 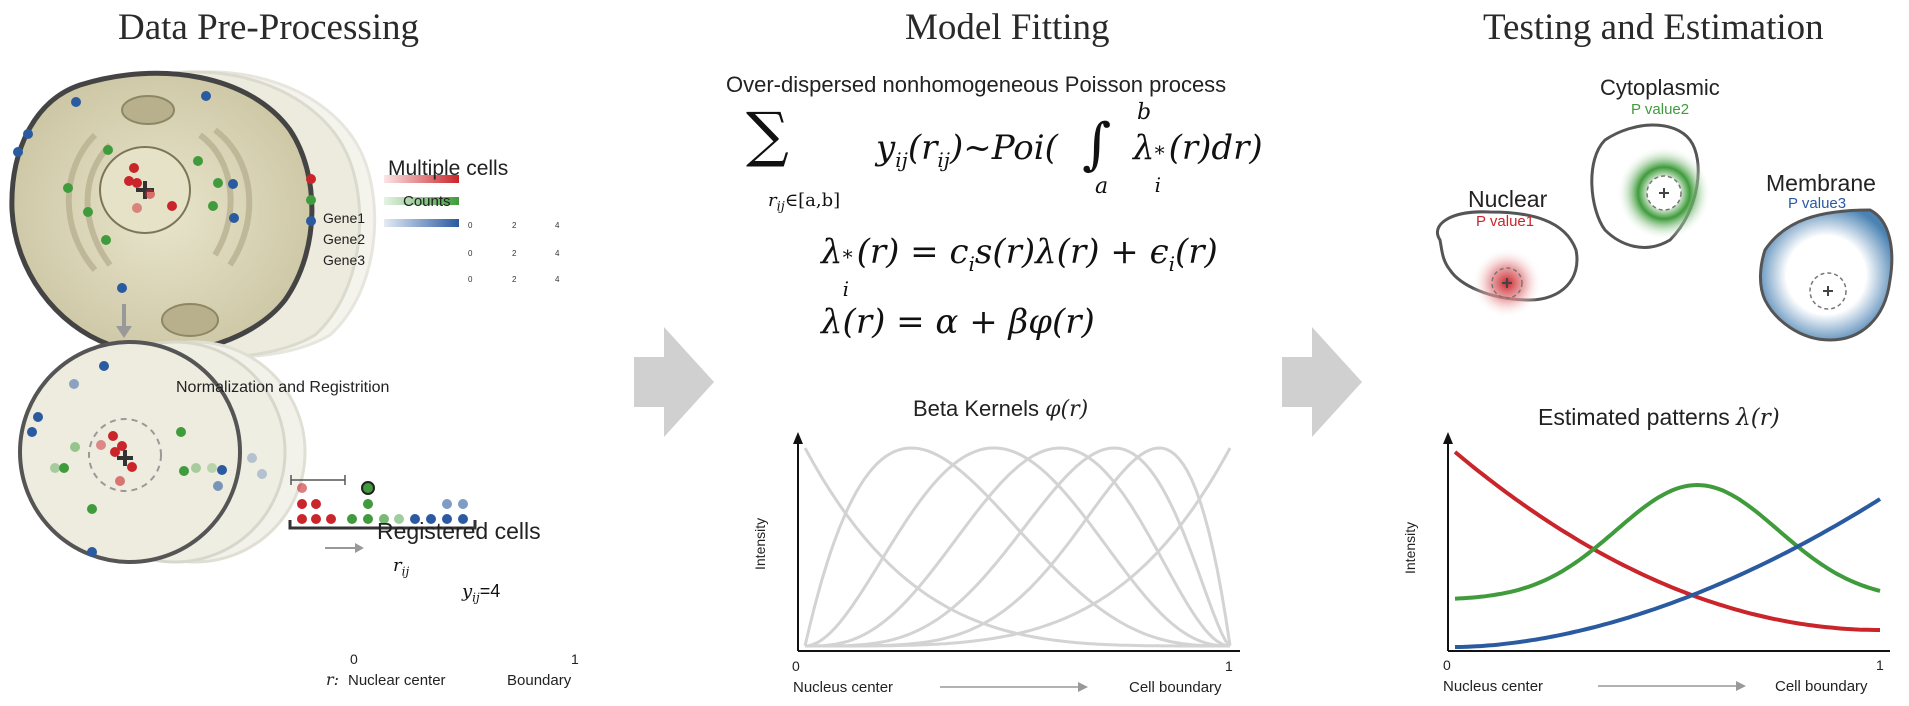 What do you see at coordinates (1175, 687) in the screenshot?
I see `kernel-x-right-label: Cell boundary` at bounding box center [1175, 687].